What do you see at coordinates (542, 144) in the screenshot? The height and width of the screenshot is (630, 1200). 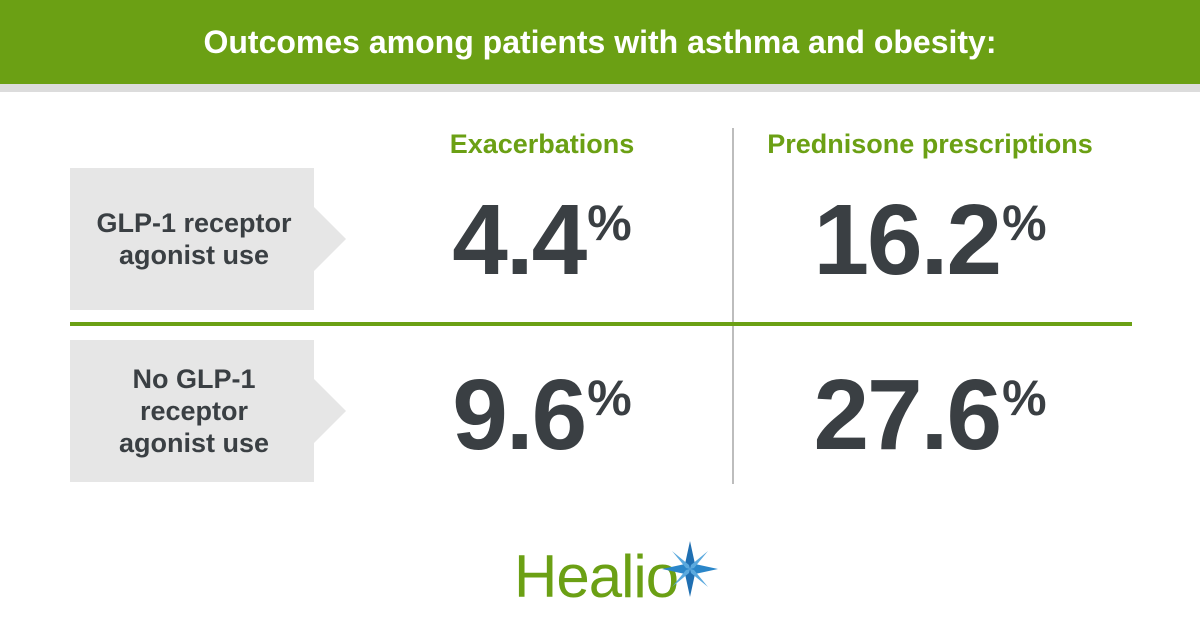 I see `column-header-exacerbations: Exacerbations` at bounding box center [542, 144].